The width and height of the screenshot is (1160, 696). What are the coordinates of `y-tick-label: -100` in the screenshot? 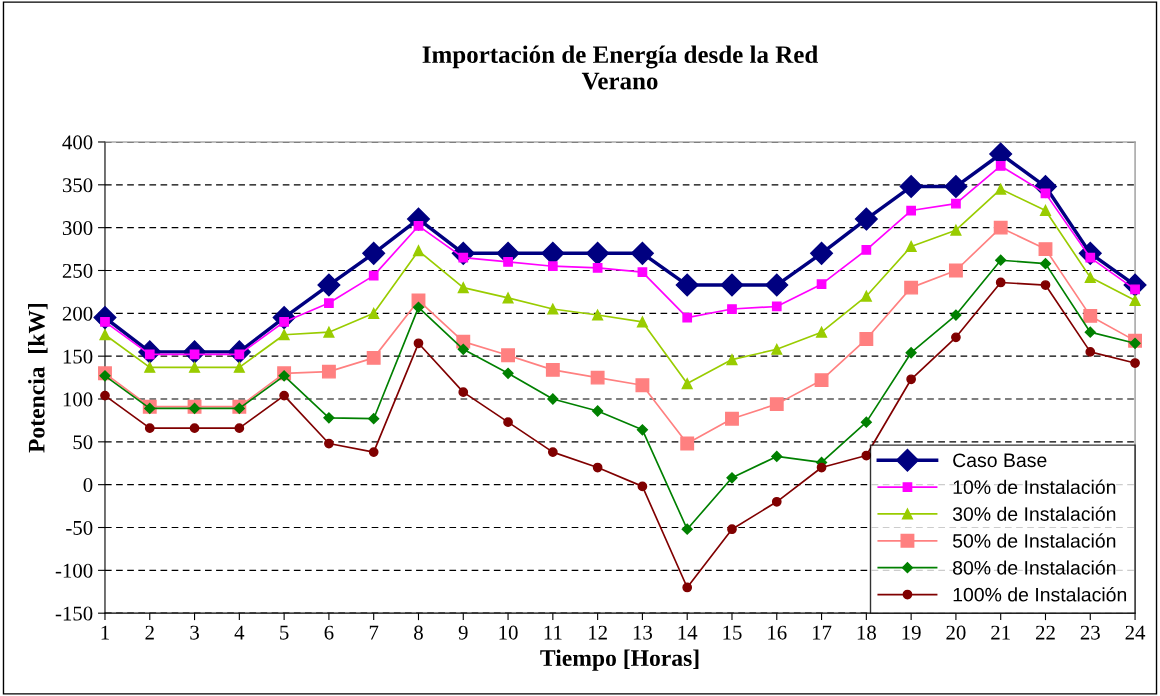 It's located at (74, 570).